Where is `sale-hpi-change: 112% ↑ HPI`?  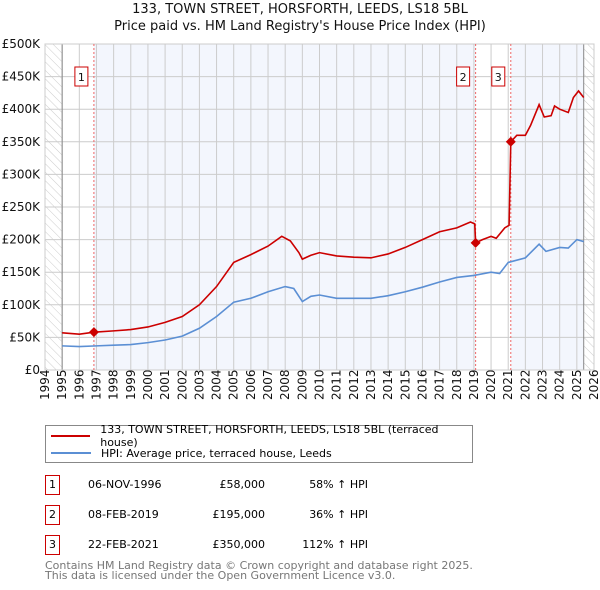
sale-hpi-change: 112% ↑ HPI is located at coordinates (335, 544).